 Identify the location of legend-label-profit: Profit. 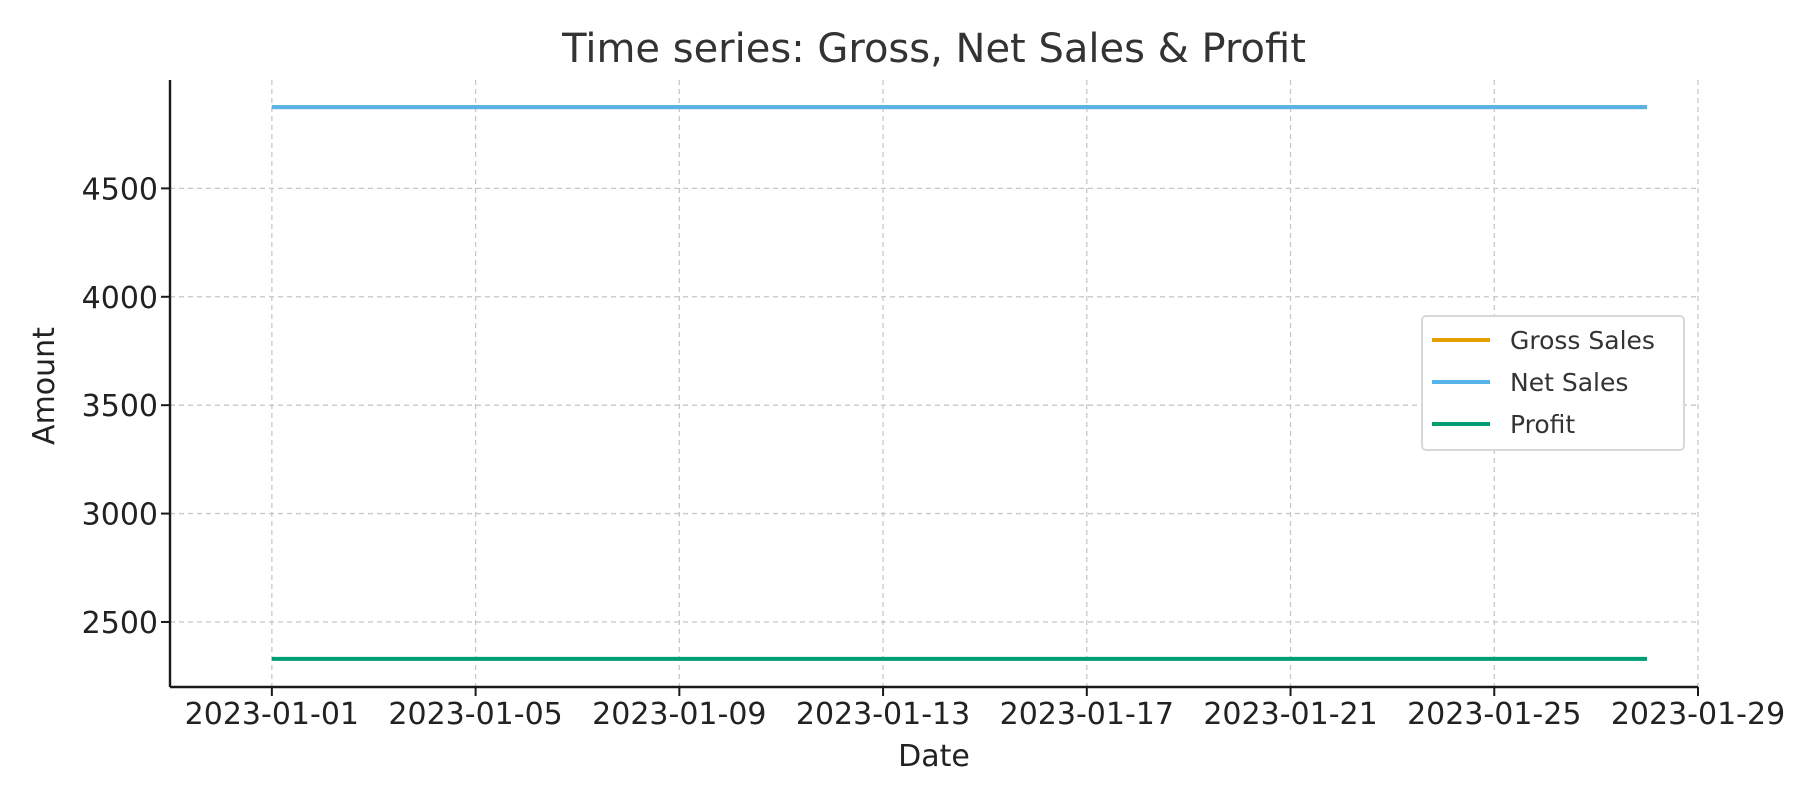
(1542, 424).